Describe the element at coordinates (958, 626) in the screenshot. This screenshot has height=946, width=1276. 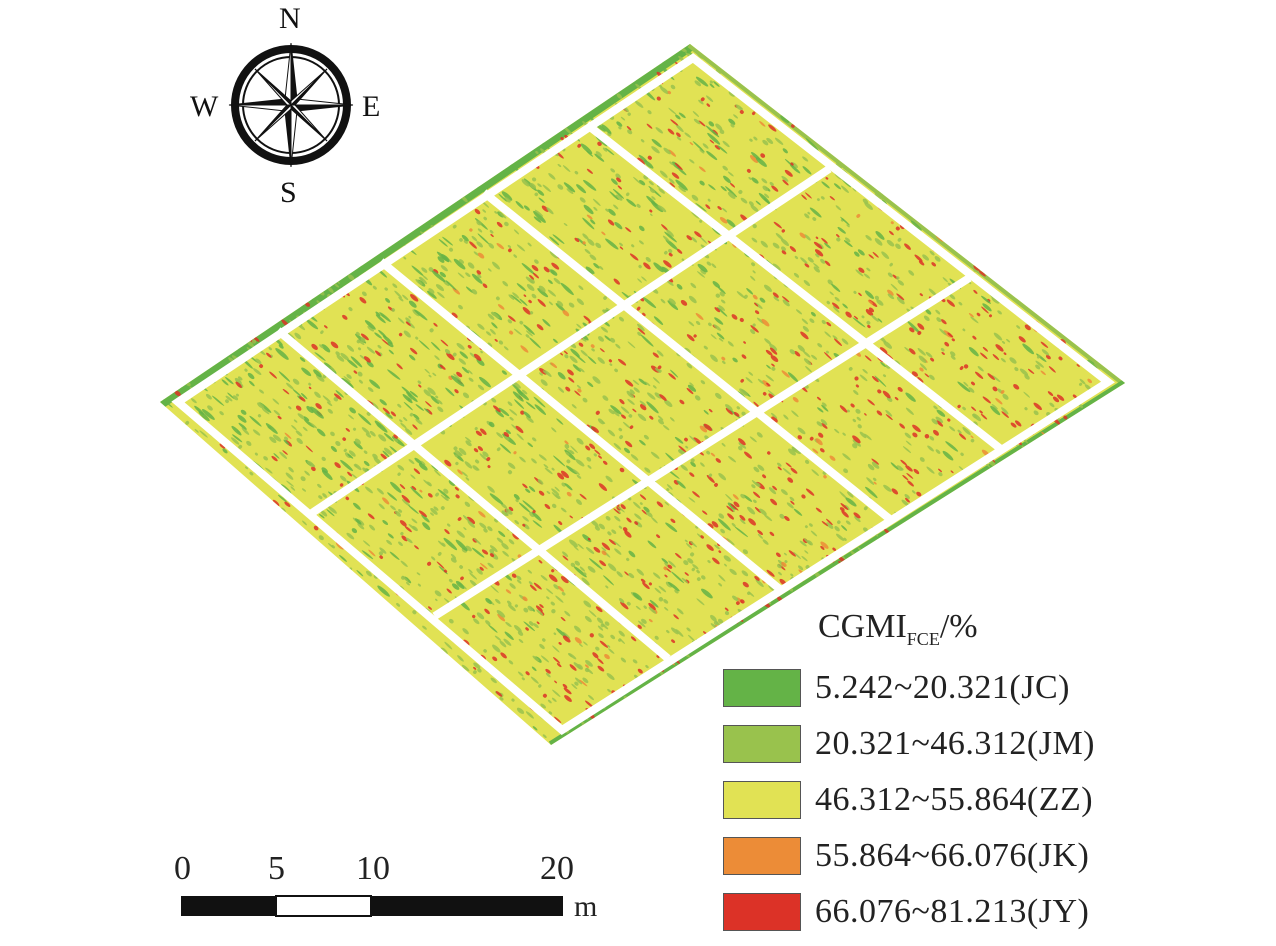
I see `legend-title-unit: /%` at that location.